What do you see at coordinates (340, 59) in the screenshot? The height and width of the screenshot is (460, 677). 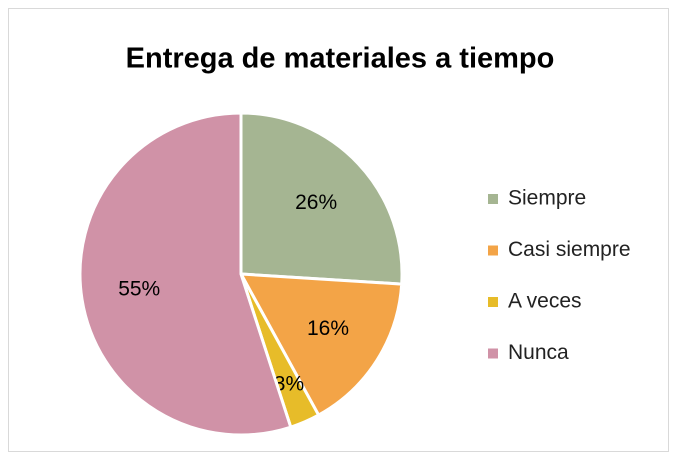 I see `chart-title: Entrega de materiales a tiempo` at bounding box center [340, 59].